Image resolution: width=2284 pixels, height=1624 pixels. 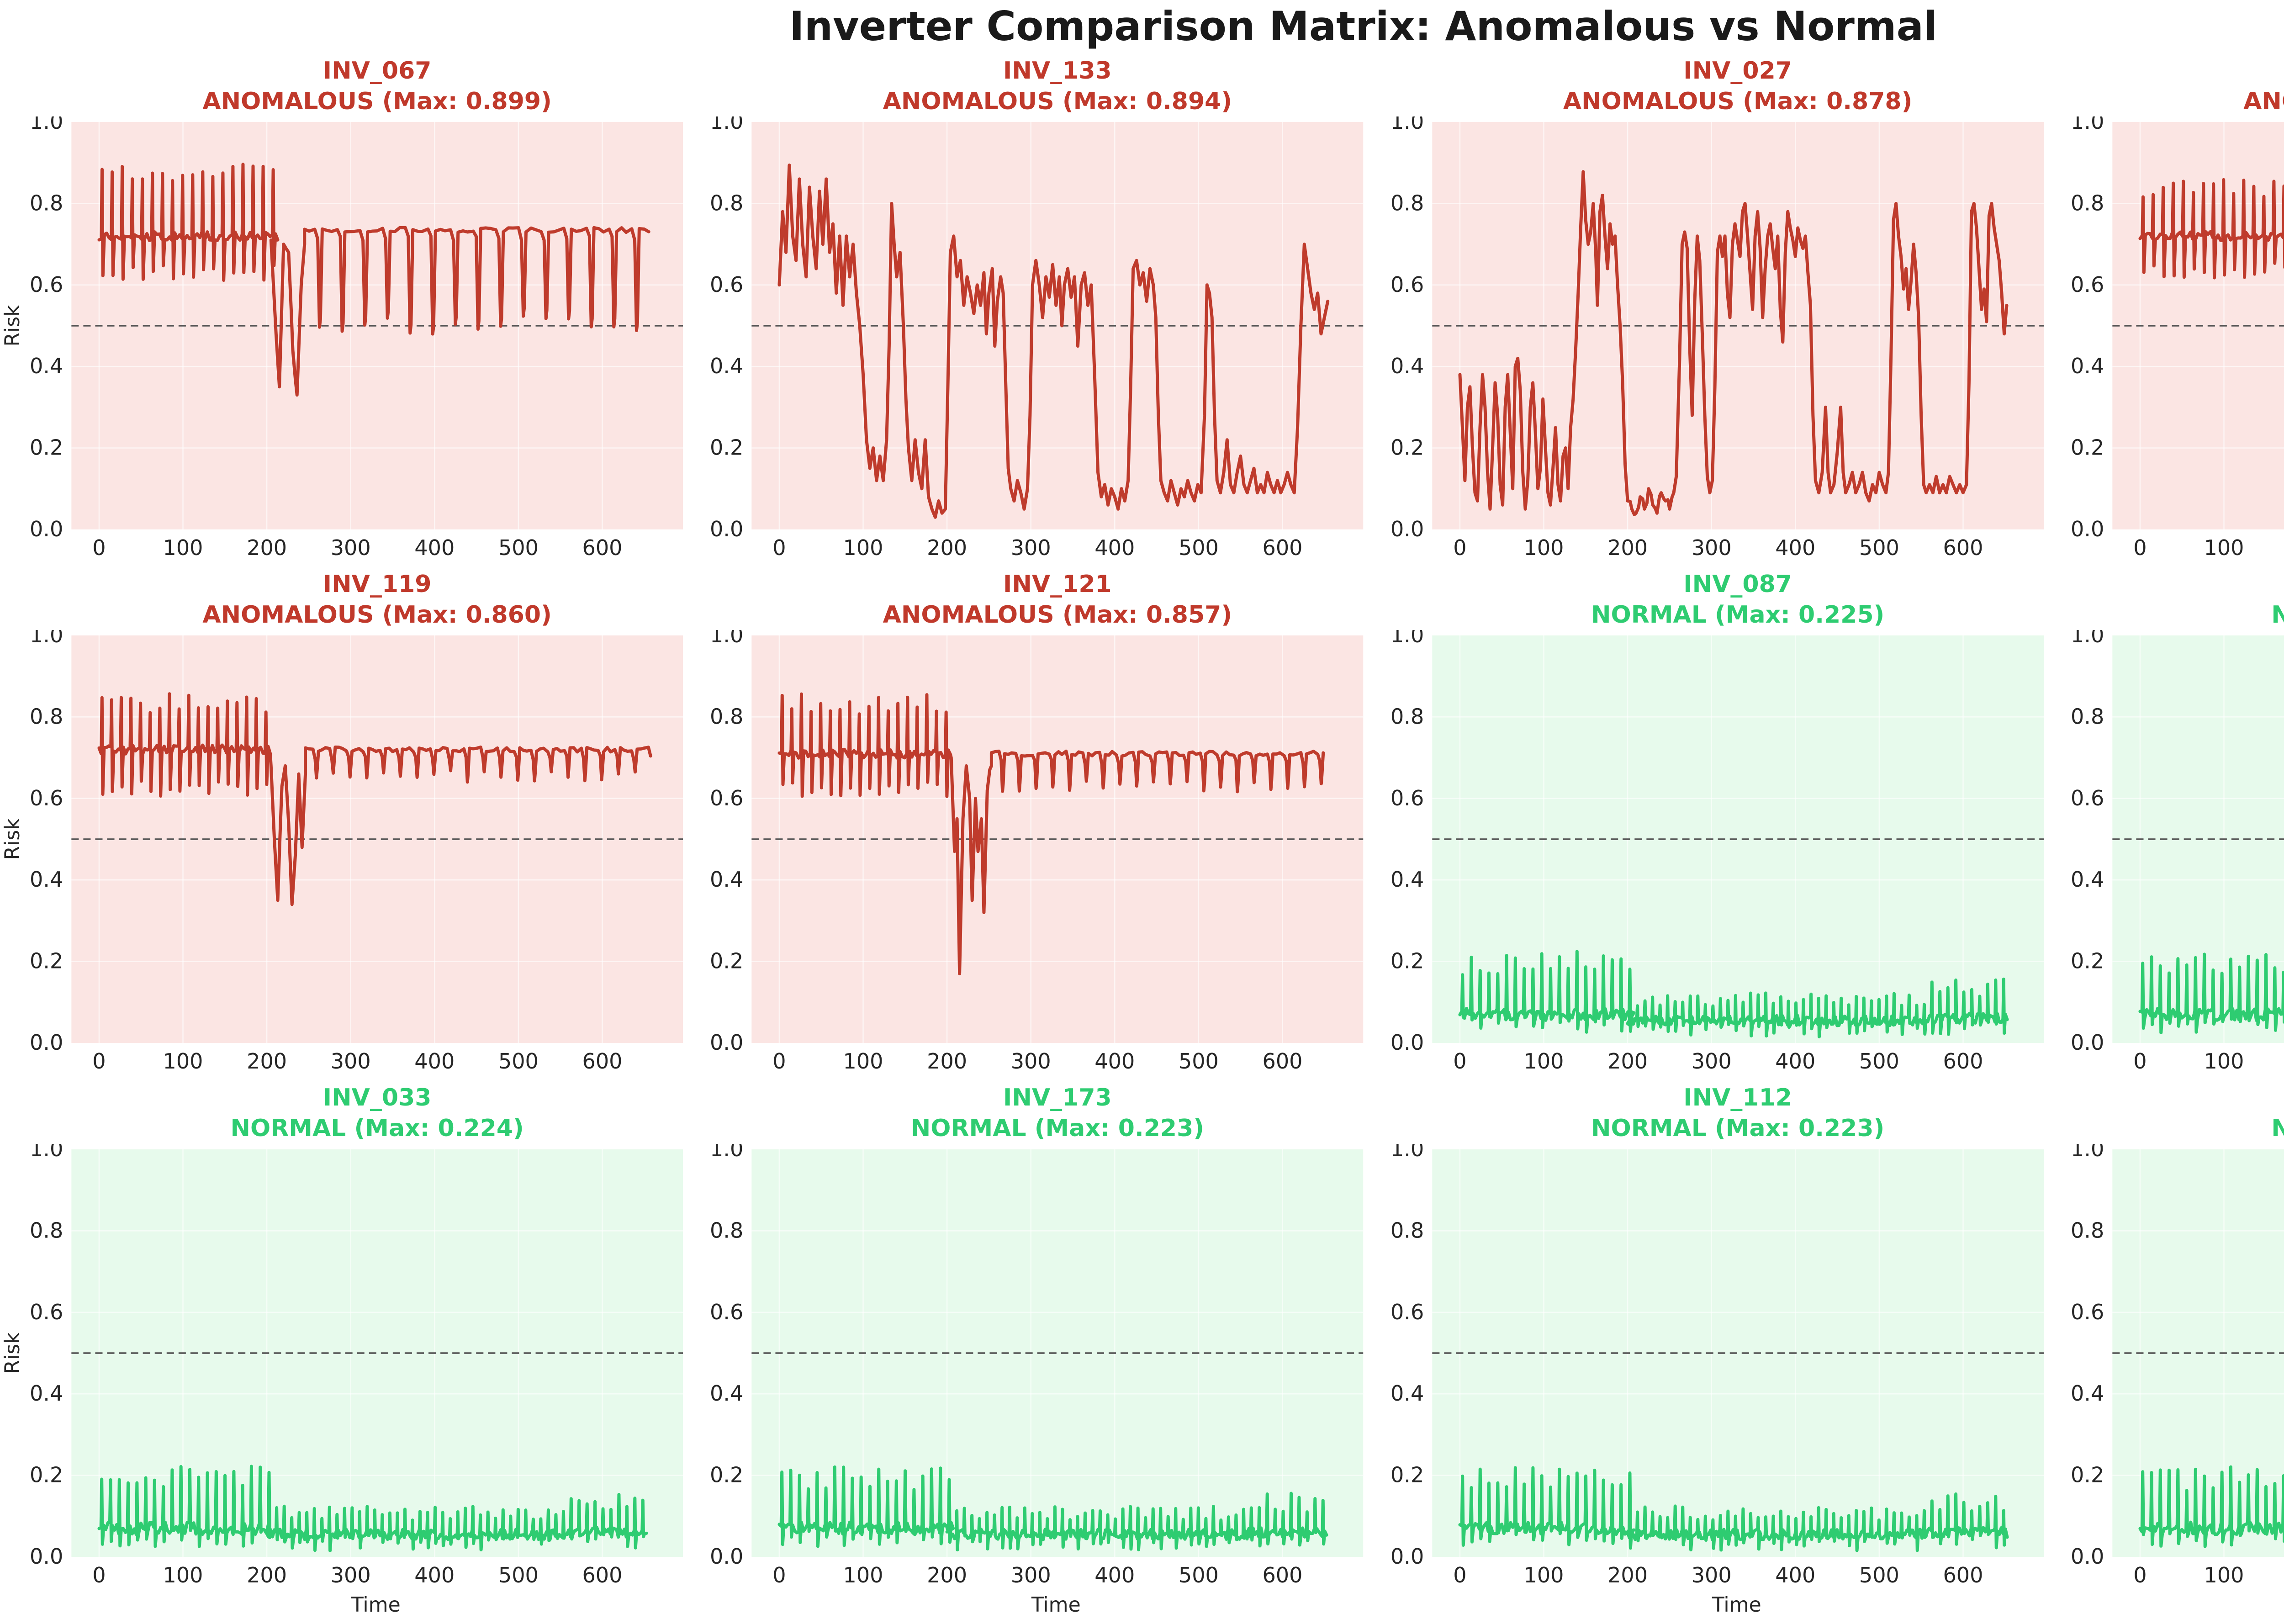 I want to click on y-axis-label: Risk, so click(x=13, y=1353).